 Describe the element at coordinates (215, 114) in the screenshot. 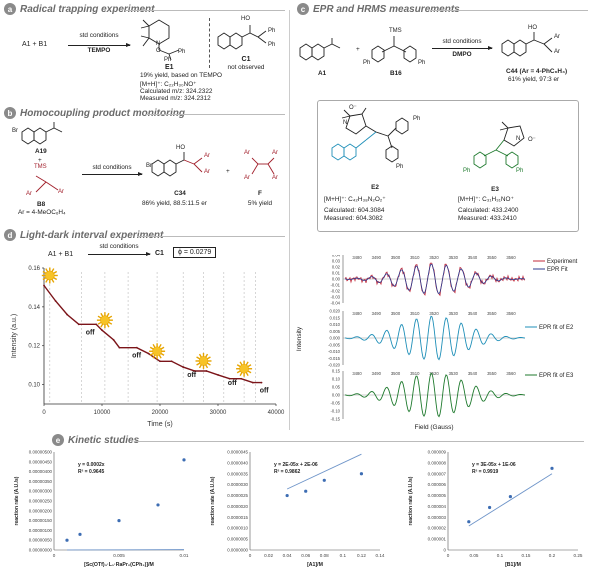

I see `section-b-rule` at that location.